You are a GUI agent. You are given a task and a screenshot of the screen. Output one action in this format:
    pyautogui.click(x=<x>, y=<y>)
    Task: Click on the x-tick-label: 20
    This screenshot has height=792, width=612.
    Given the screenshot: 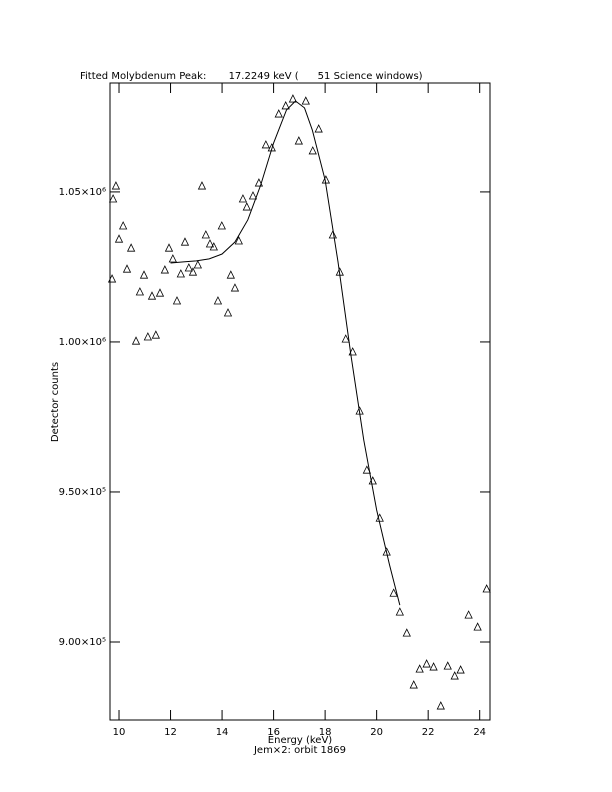 What is the action you would take?
    pyautogui.click(x=376, y=732)
    